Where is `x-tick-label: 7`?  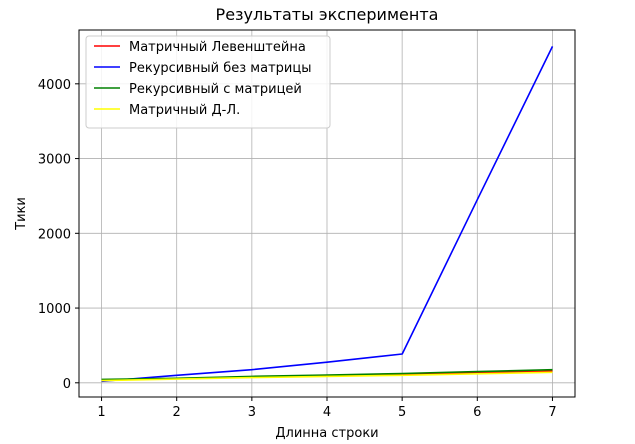 x-tick-label: 7 is located at coordinates (552, 412).